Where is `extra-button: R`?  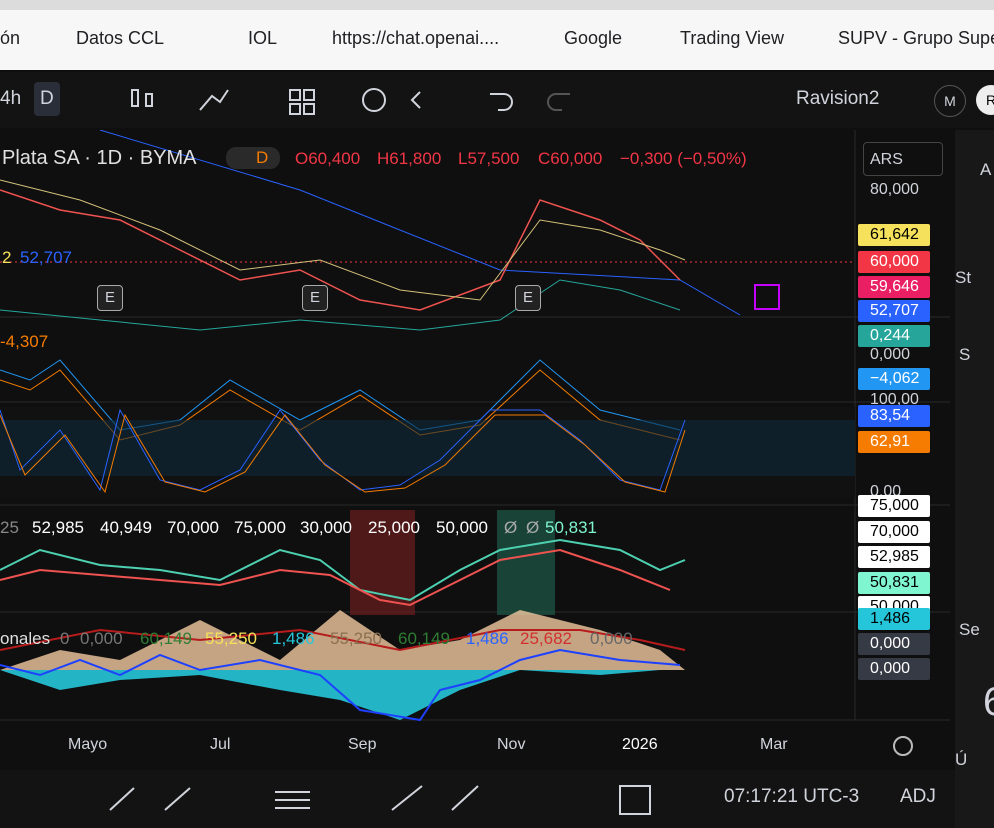
extra-button: R is located at coordinates (985, 100).